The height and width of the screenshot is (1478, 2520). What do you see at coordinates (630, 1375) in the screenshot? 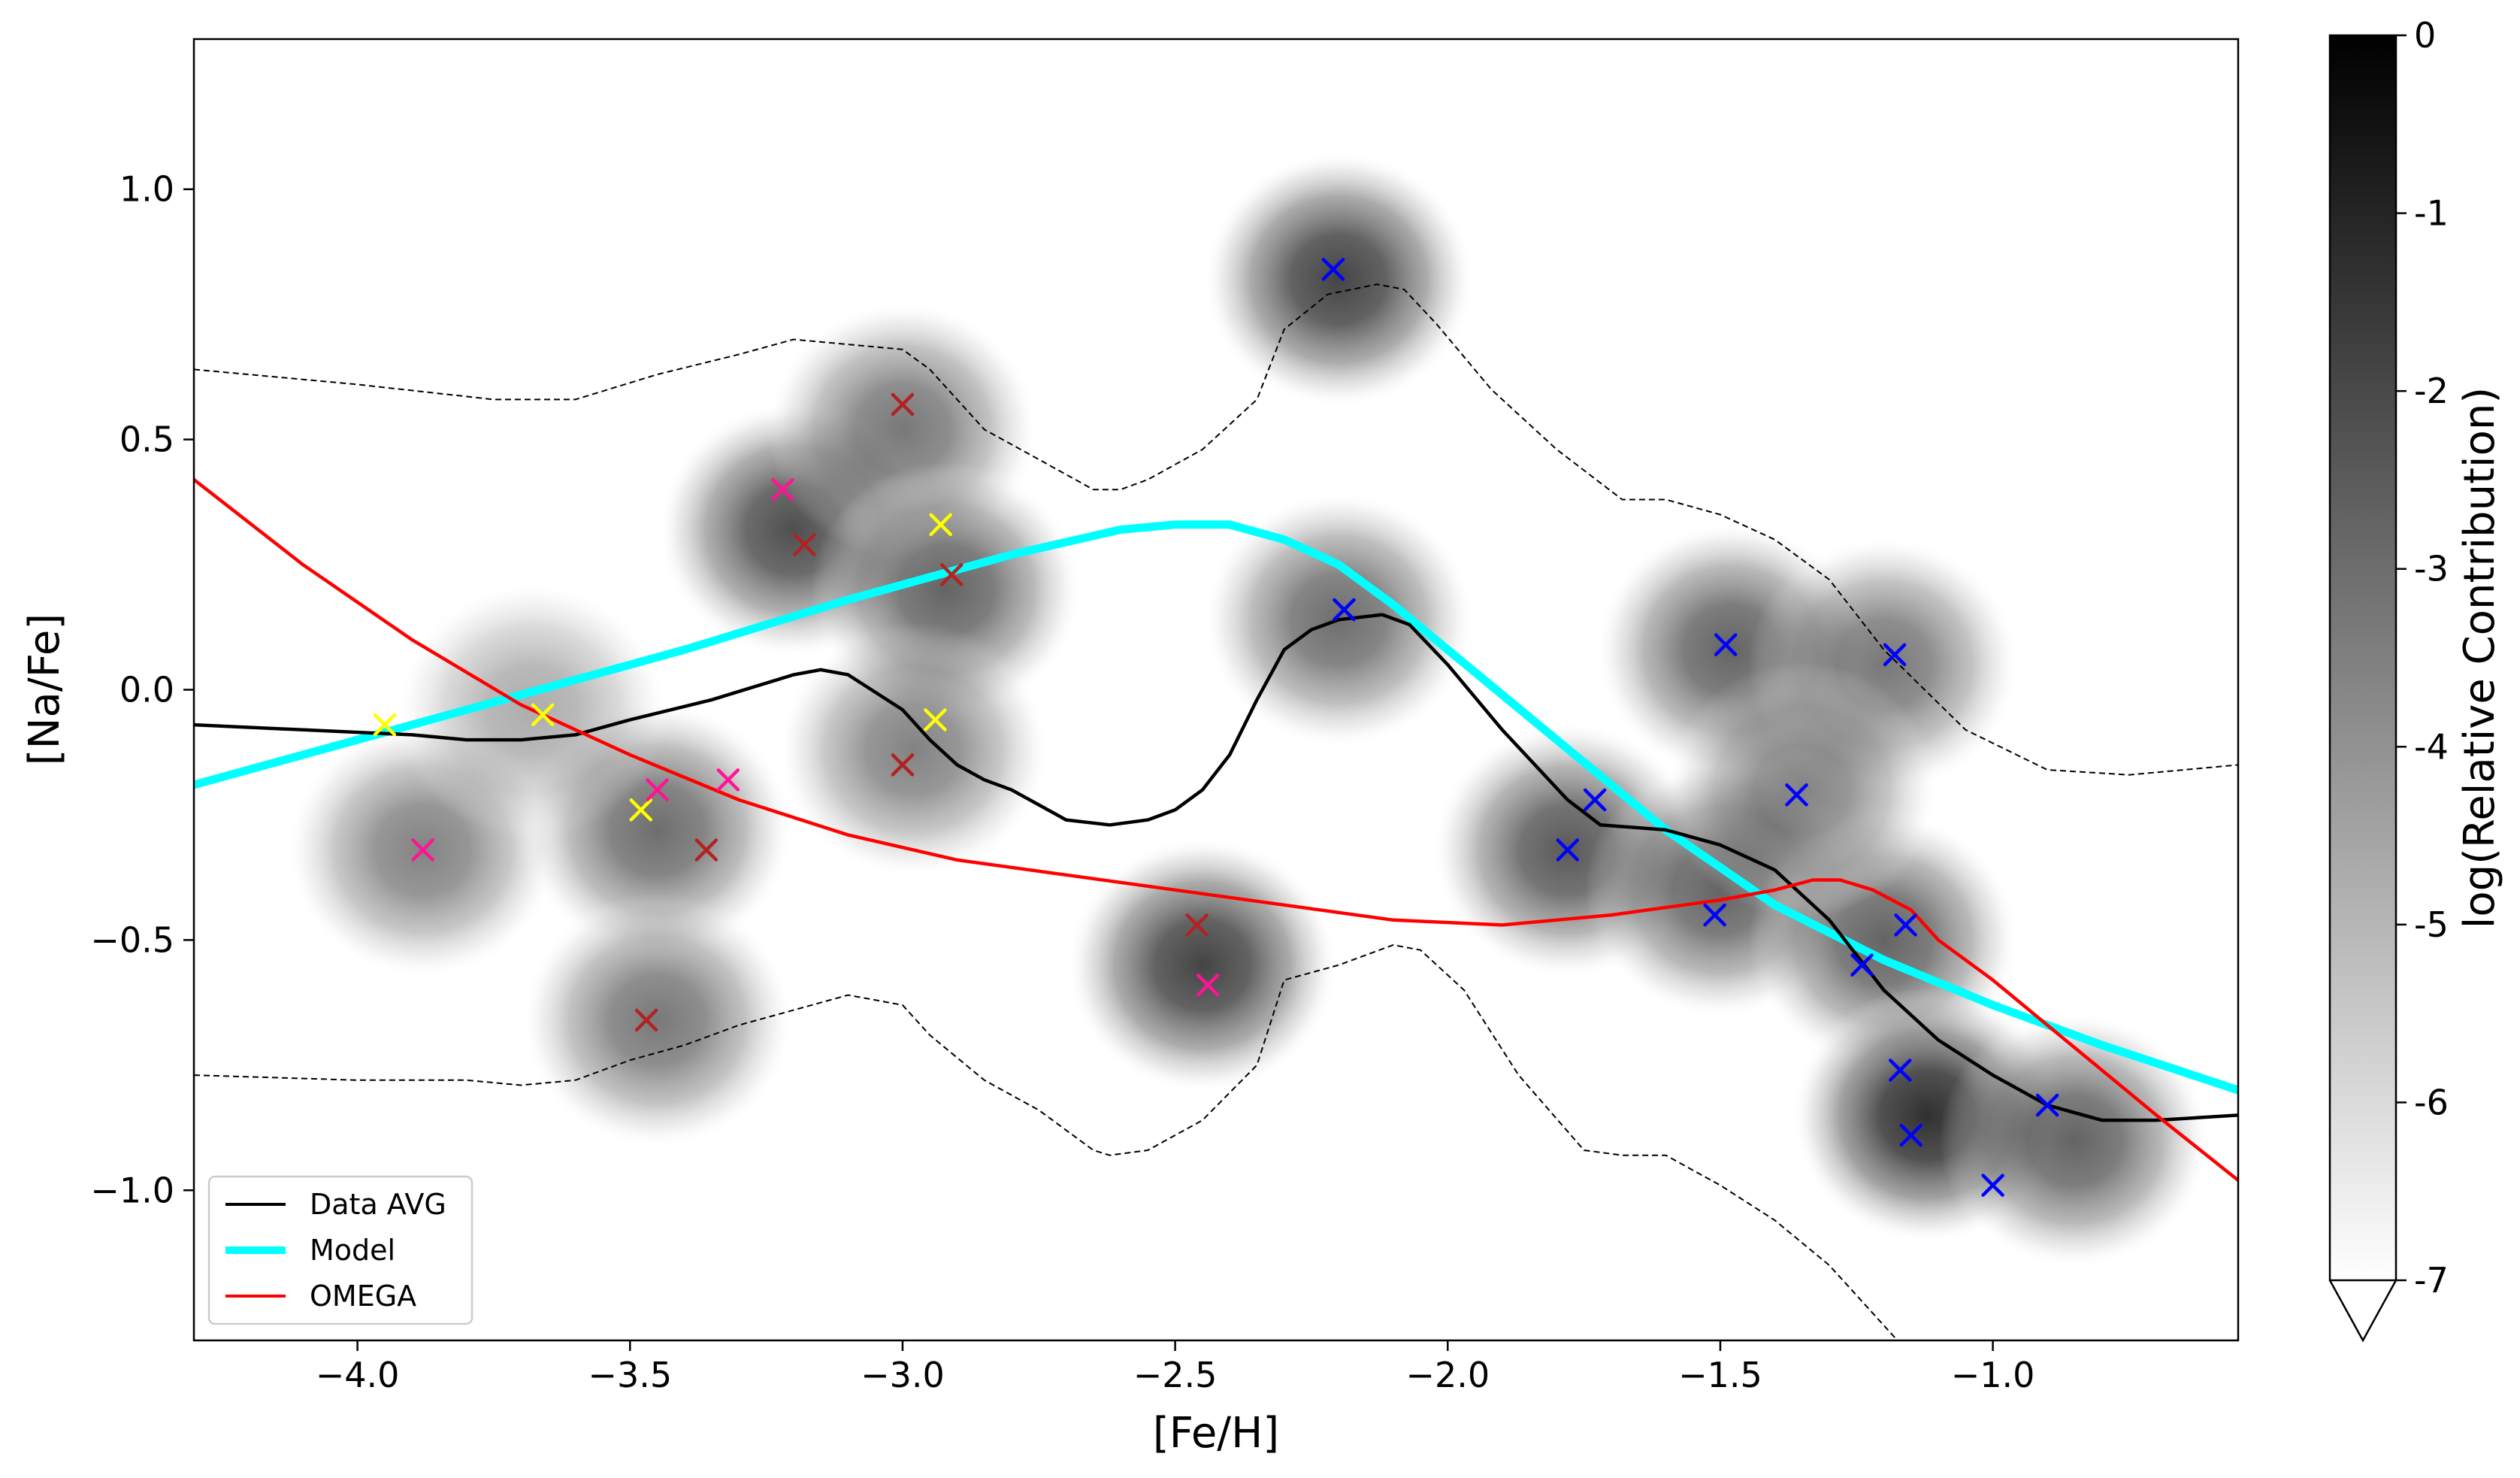
I see `x-tick-label: −3.5` at bounding box center [630, 1375].